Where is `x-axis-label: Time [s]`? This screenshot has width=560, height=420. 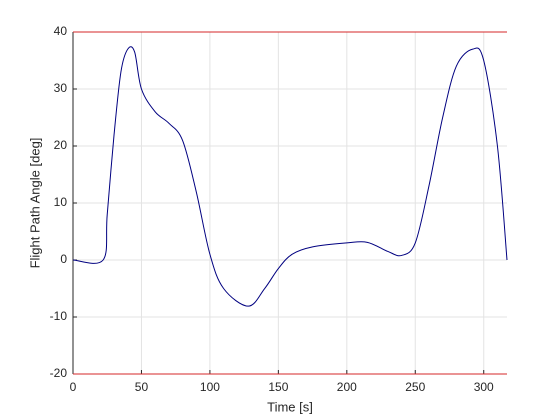
x-axis-label: Time [s] is located at coordinates (290, 406).